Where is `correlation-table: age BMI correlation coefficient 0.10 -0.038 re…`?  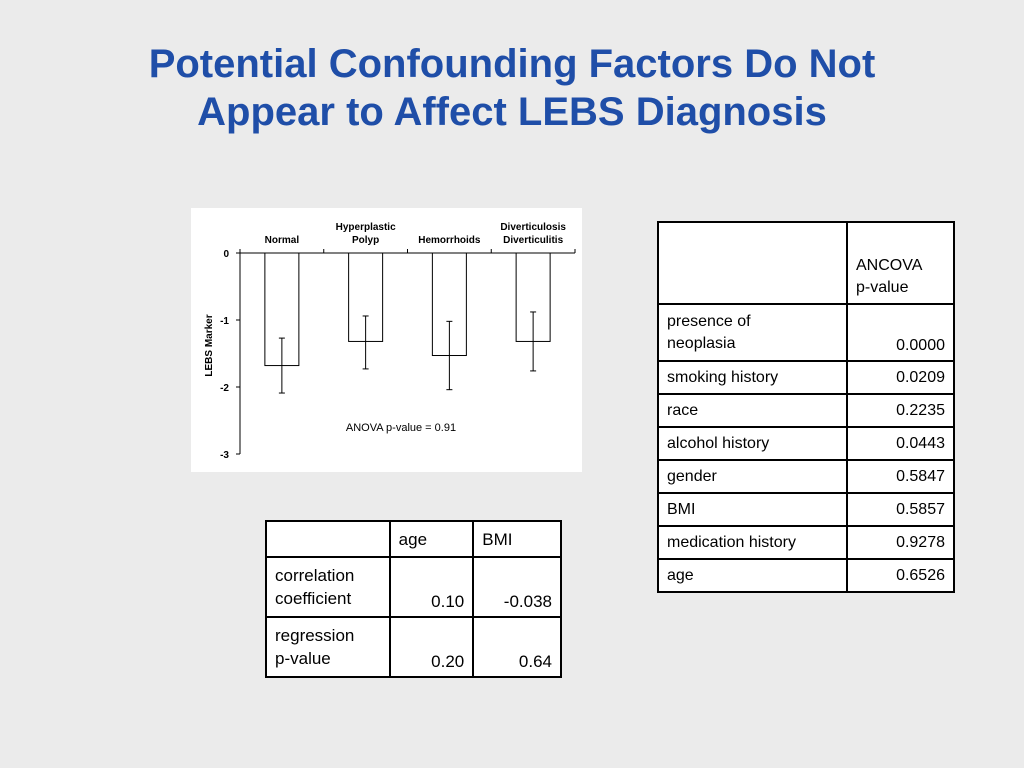 correlation-table: age BMI correlation coefficient 0.10 -0.038 re… is located at coordinates (413, 599).